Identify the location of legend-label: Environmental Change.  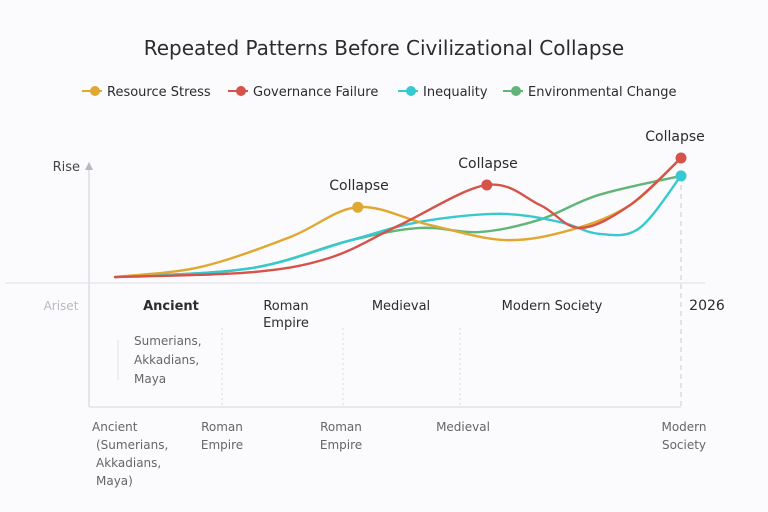
(602, 92).